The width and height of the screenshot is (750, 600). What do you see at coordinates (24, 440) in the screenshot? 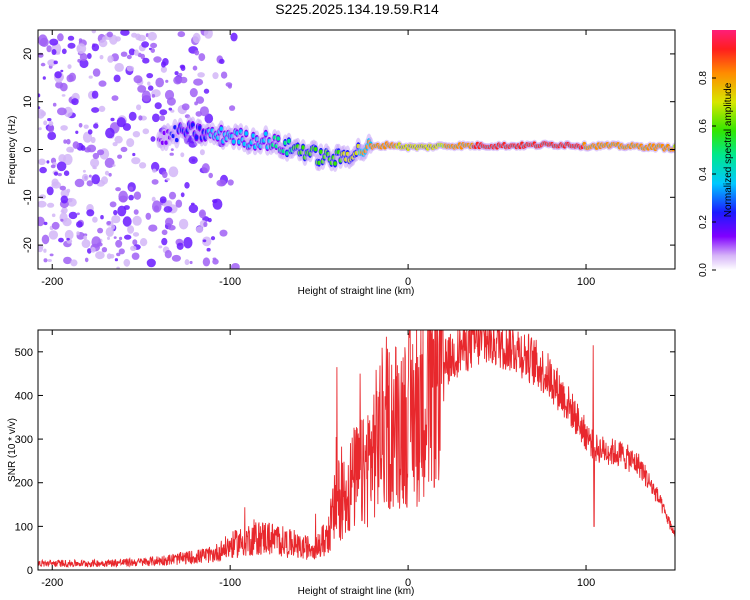
I see `snr-y-tick-label: 300` at bounding box center [24, 440].